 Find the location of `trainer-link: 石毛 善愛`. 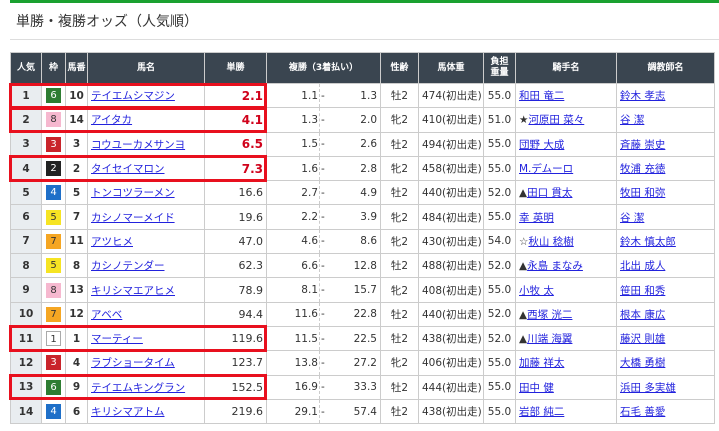

trainer-link: 石毛 善愛 is located at coordinates (643, 412).